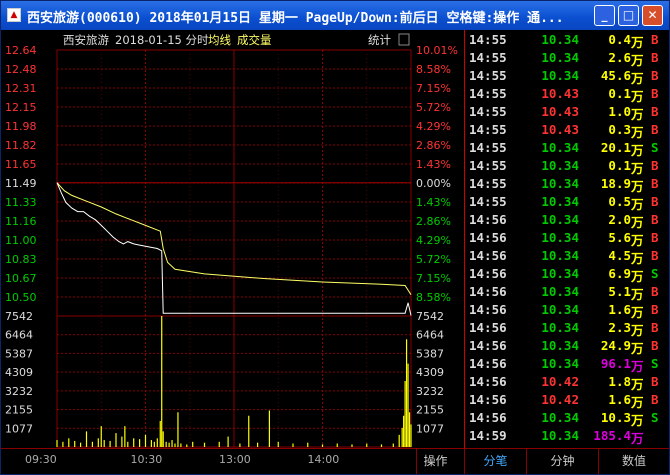  Describe the element at coordinates (619, 327) in the screenshot. I see `tick-volume: 2.3` at that location.